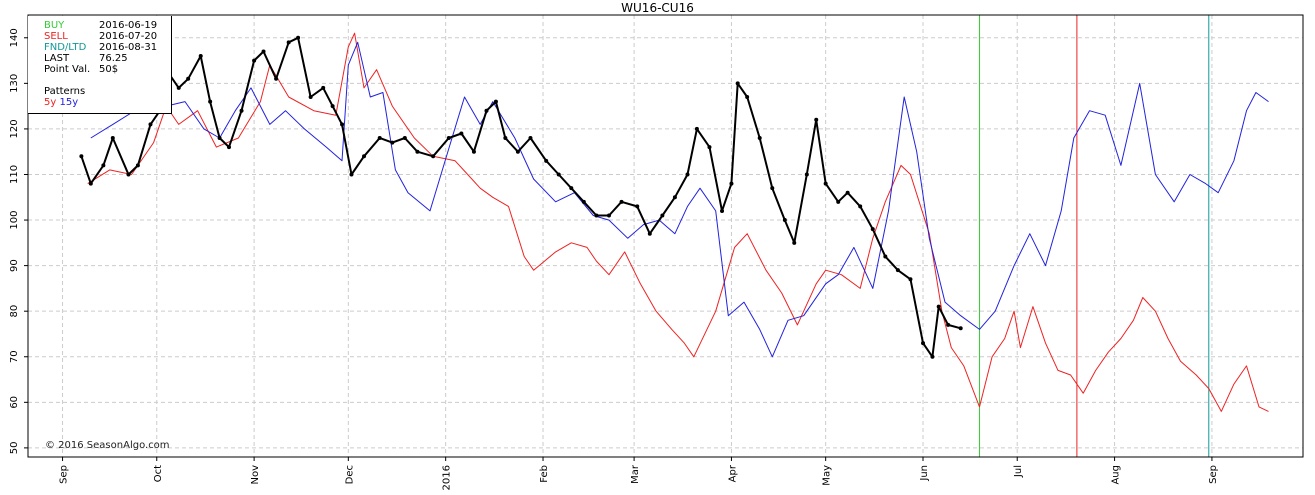  What do you see at coordinates (349, 474) in the screenshot?
I see `x-tick-label: Dec` at bounding box center [349, 474].